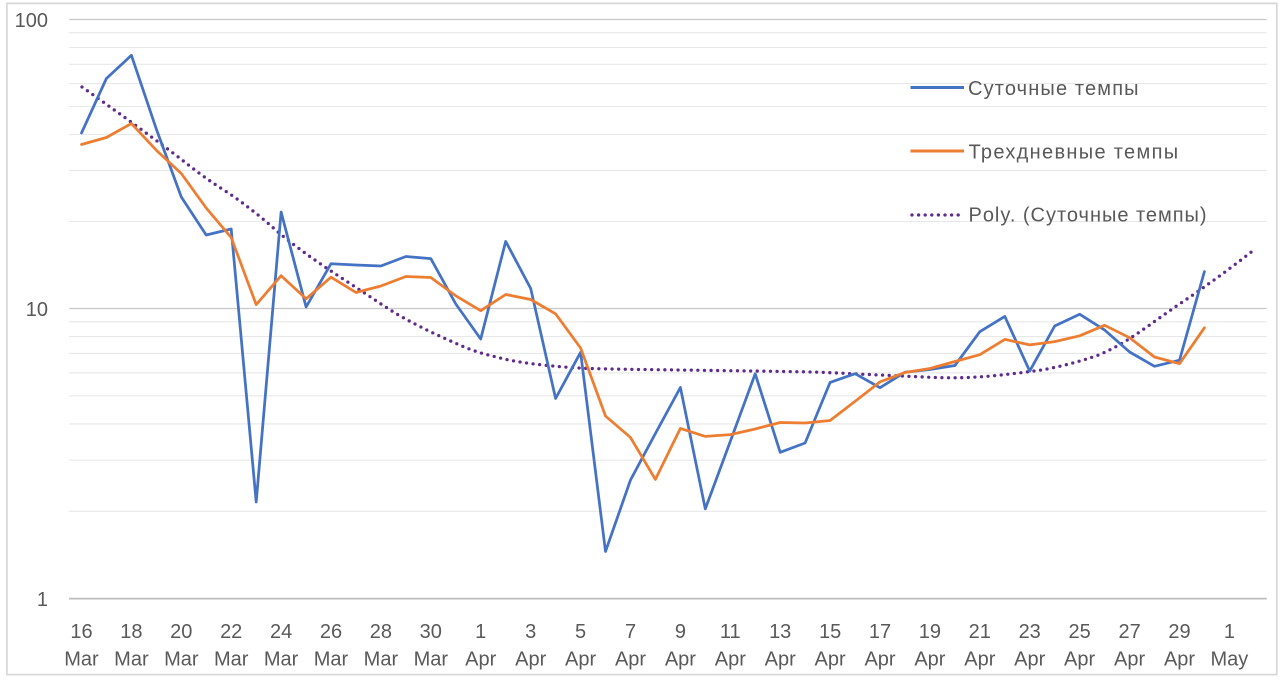 The image size is (1285, 690). What do you see at coordinates (281, 632) in the screenshot?
I see `svg-text: 24` at bounding box center [281, 632].